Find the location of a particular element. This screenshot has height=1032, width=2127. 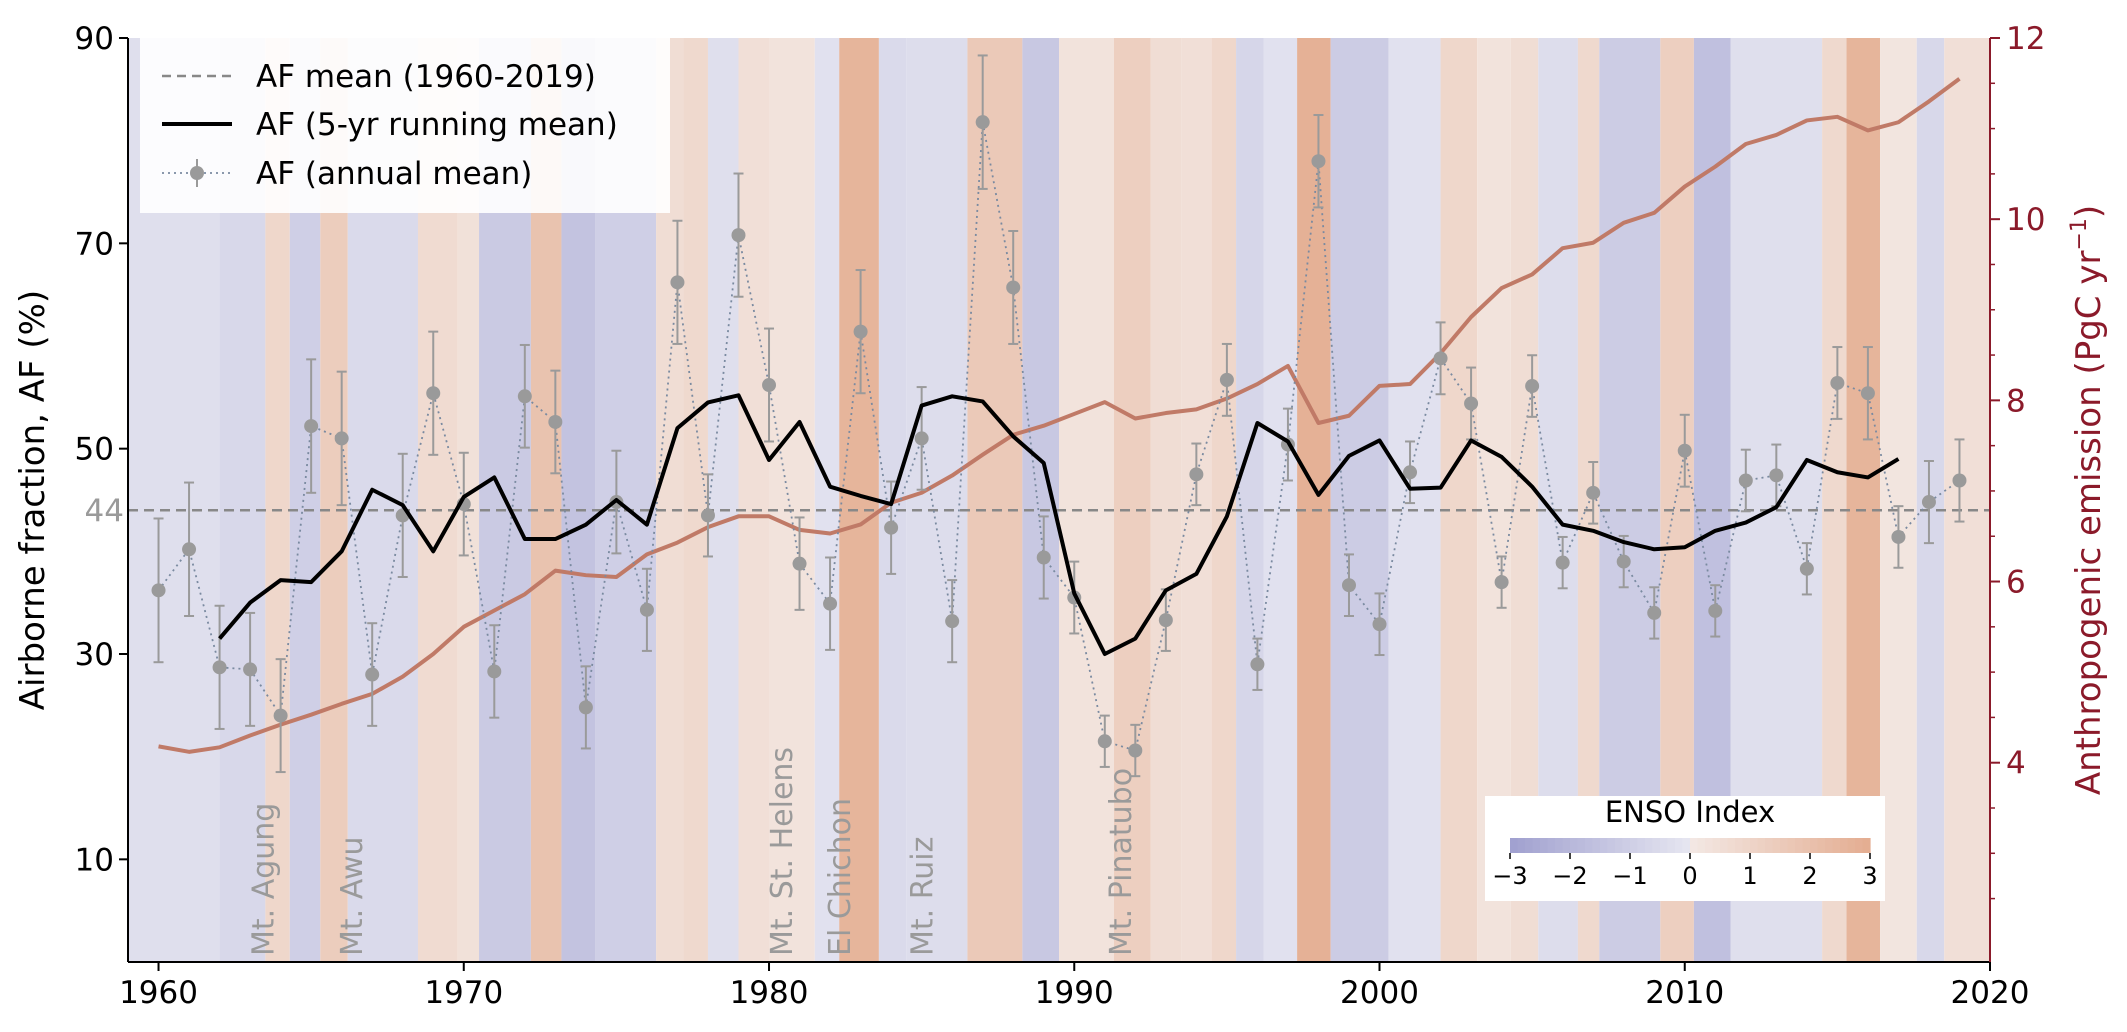

y-left-tick-label: 70 is located at coordinates (94, 244).